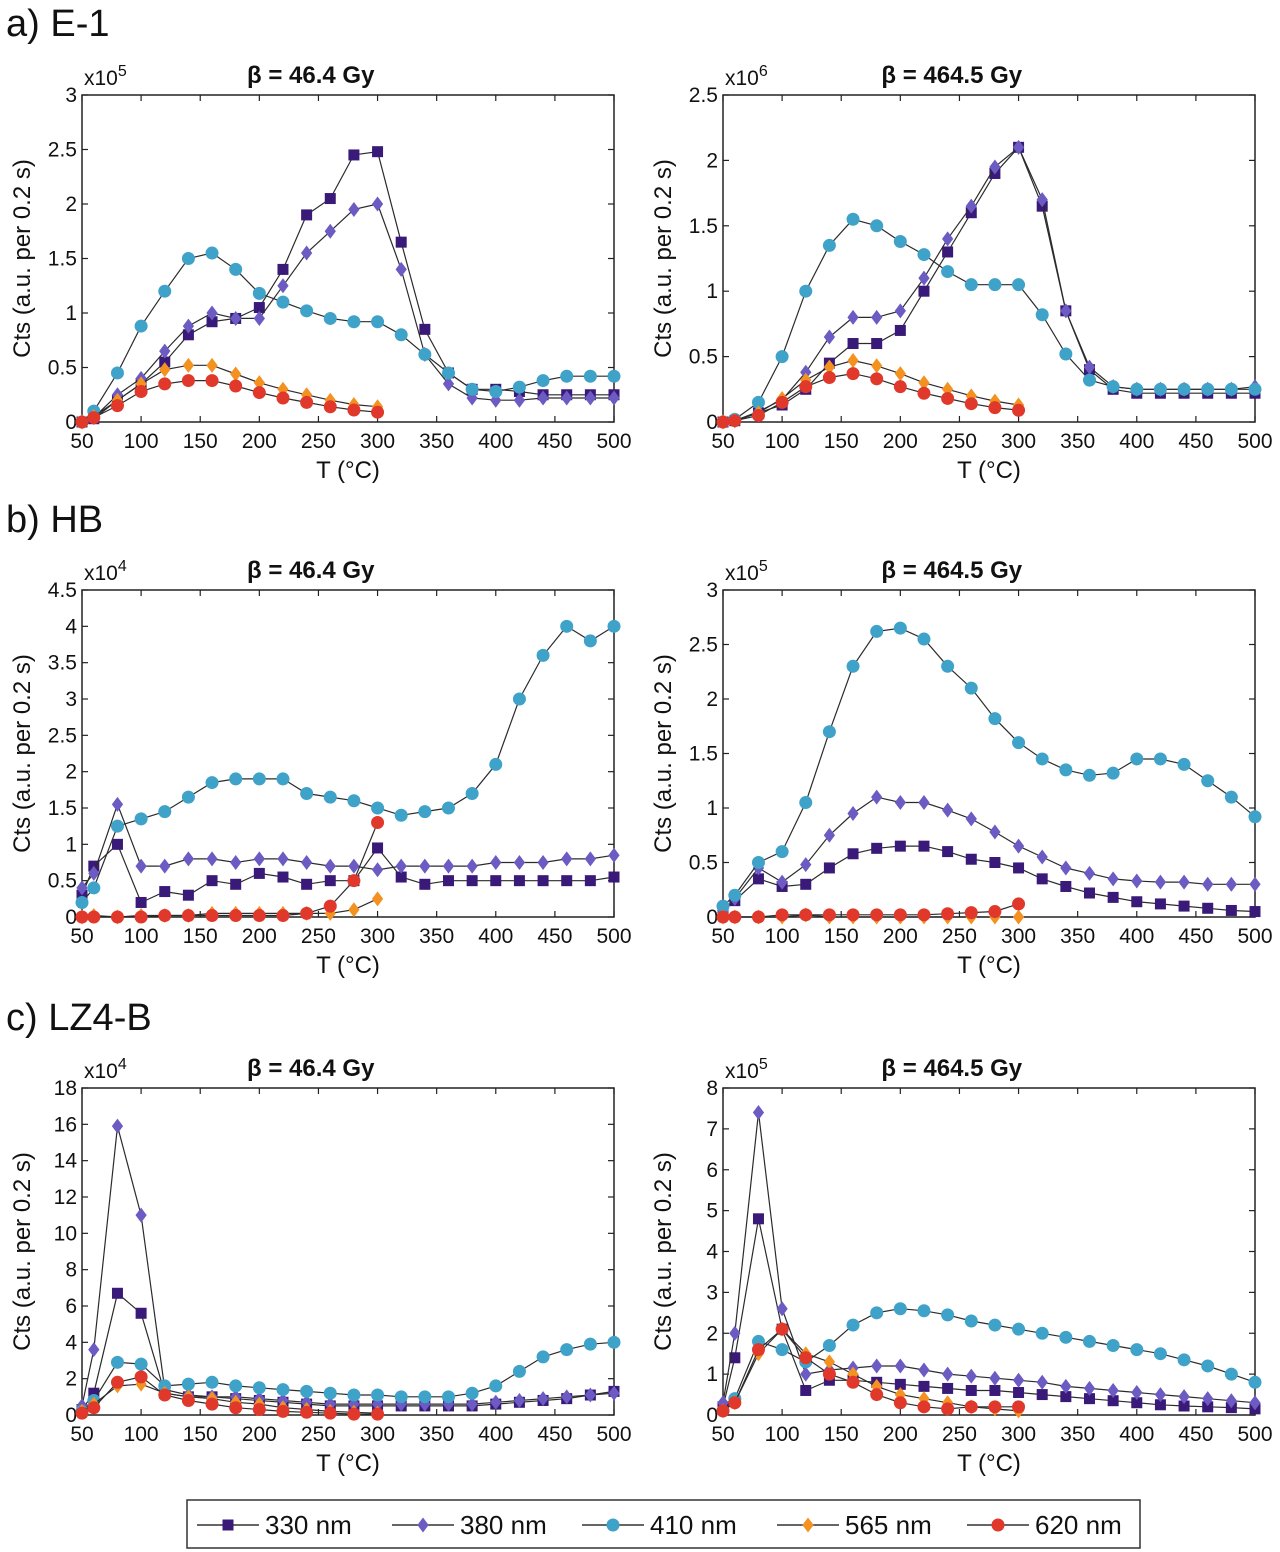  What do you see at coordinates (71, 1270) in the screenshot?
I see `y-tick-label: 8` at bounding box center [71, 1270].